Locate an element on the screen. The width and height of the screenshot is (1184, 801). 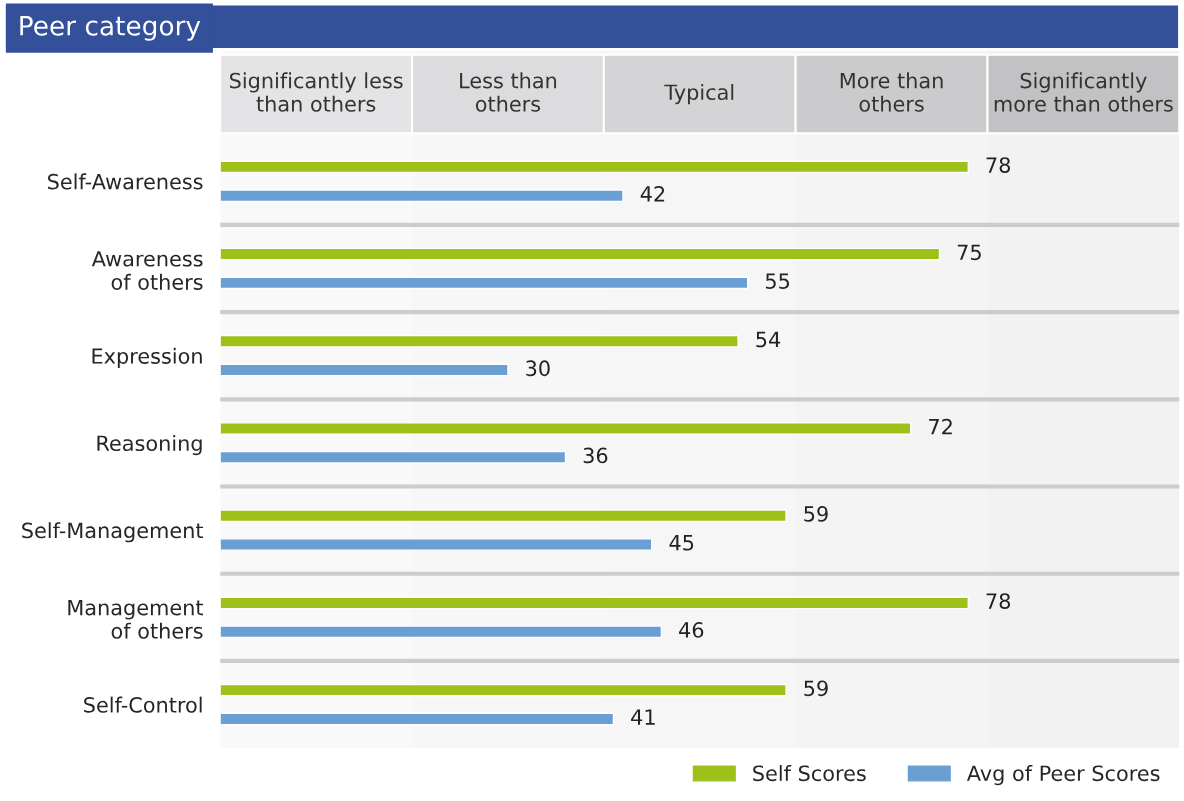
data-label: 75 is located at coordinates (969, 252).